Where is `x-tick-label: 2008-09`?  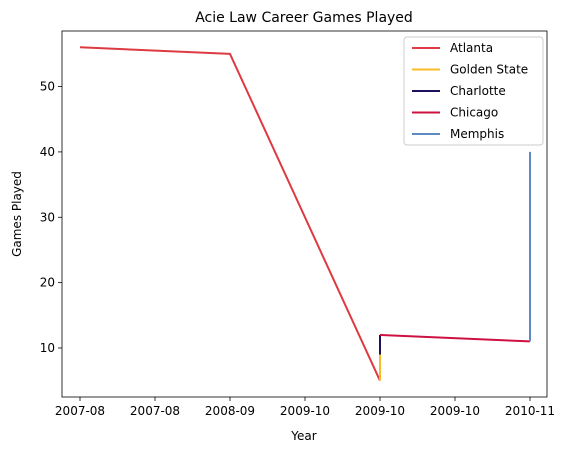 x-tick-label: 2008-09 is located at coordinates (230, 411).